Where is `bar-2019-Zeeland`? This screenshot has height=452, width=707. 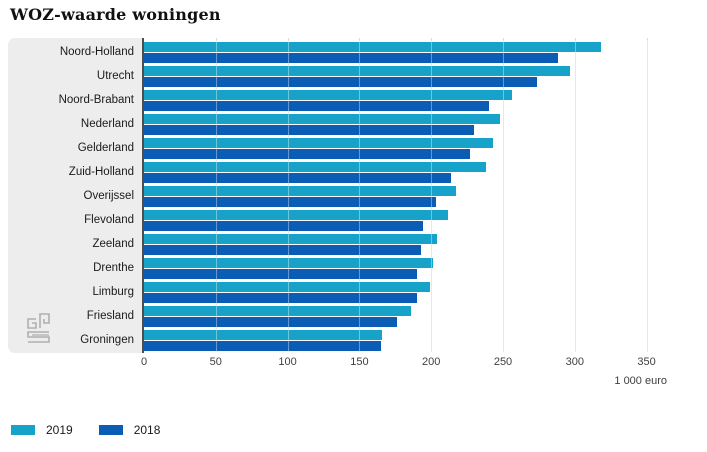
bar-2019-Zeeland is located at coordinates (290, 239).